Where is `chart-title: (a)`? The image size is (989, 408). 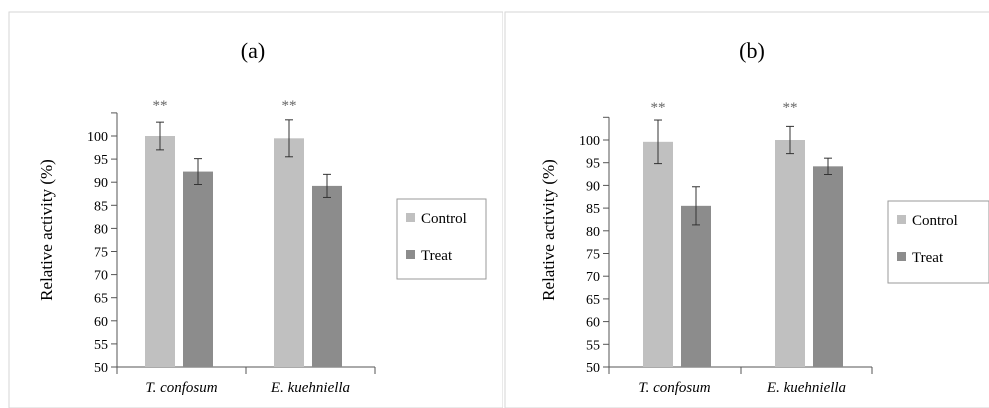
chart-title: (a) is located at coordinates (253, 50).